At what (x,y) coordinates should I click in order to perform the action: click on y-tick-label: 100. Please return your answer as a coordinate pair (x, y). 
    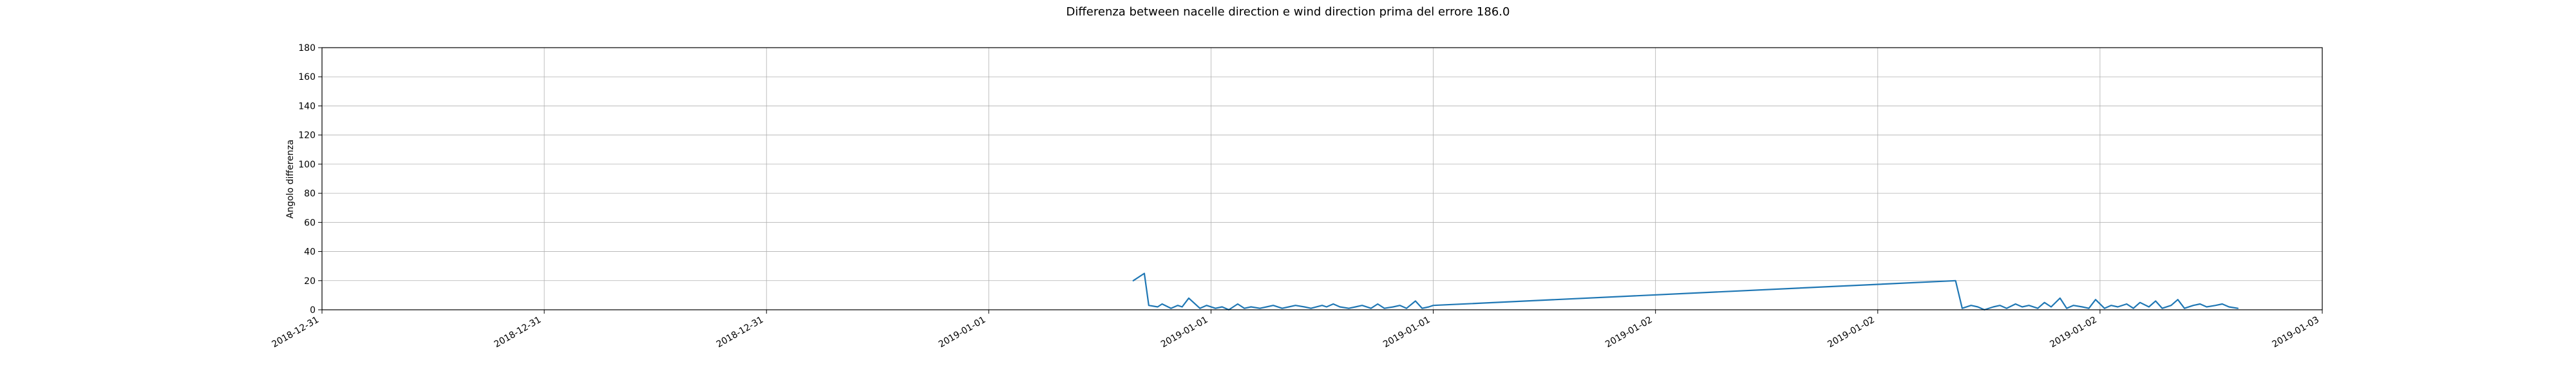
    Looking at the image, I should click on (307, 165).